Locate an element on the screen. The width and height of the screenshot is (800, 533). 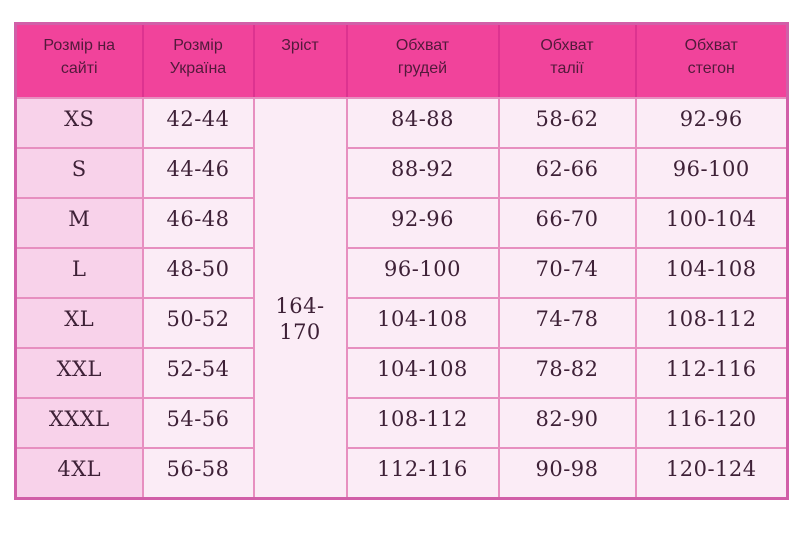
cell-size-site: M is located at coordinates (79, 223).